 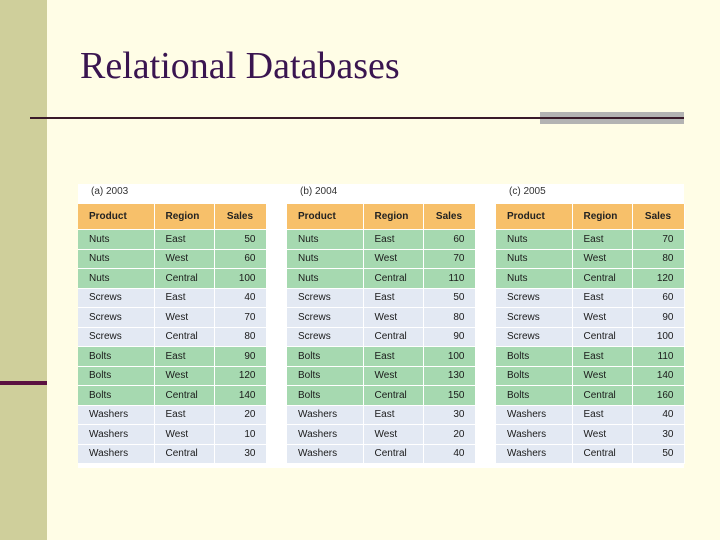 I want to click on cell-sales: 110, so click(x=658, y=356).